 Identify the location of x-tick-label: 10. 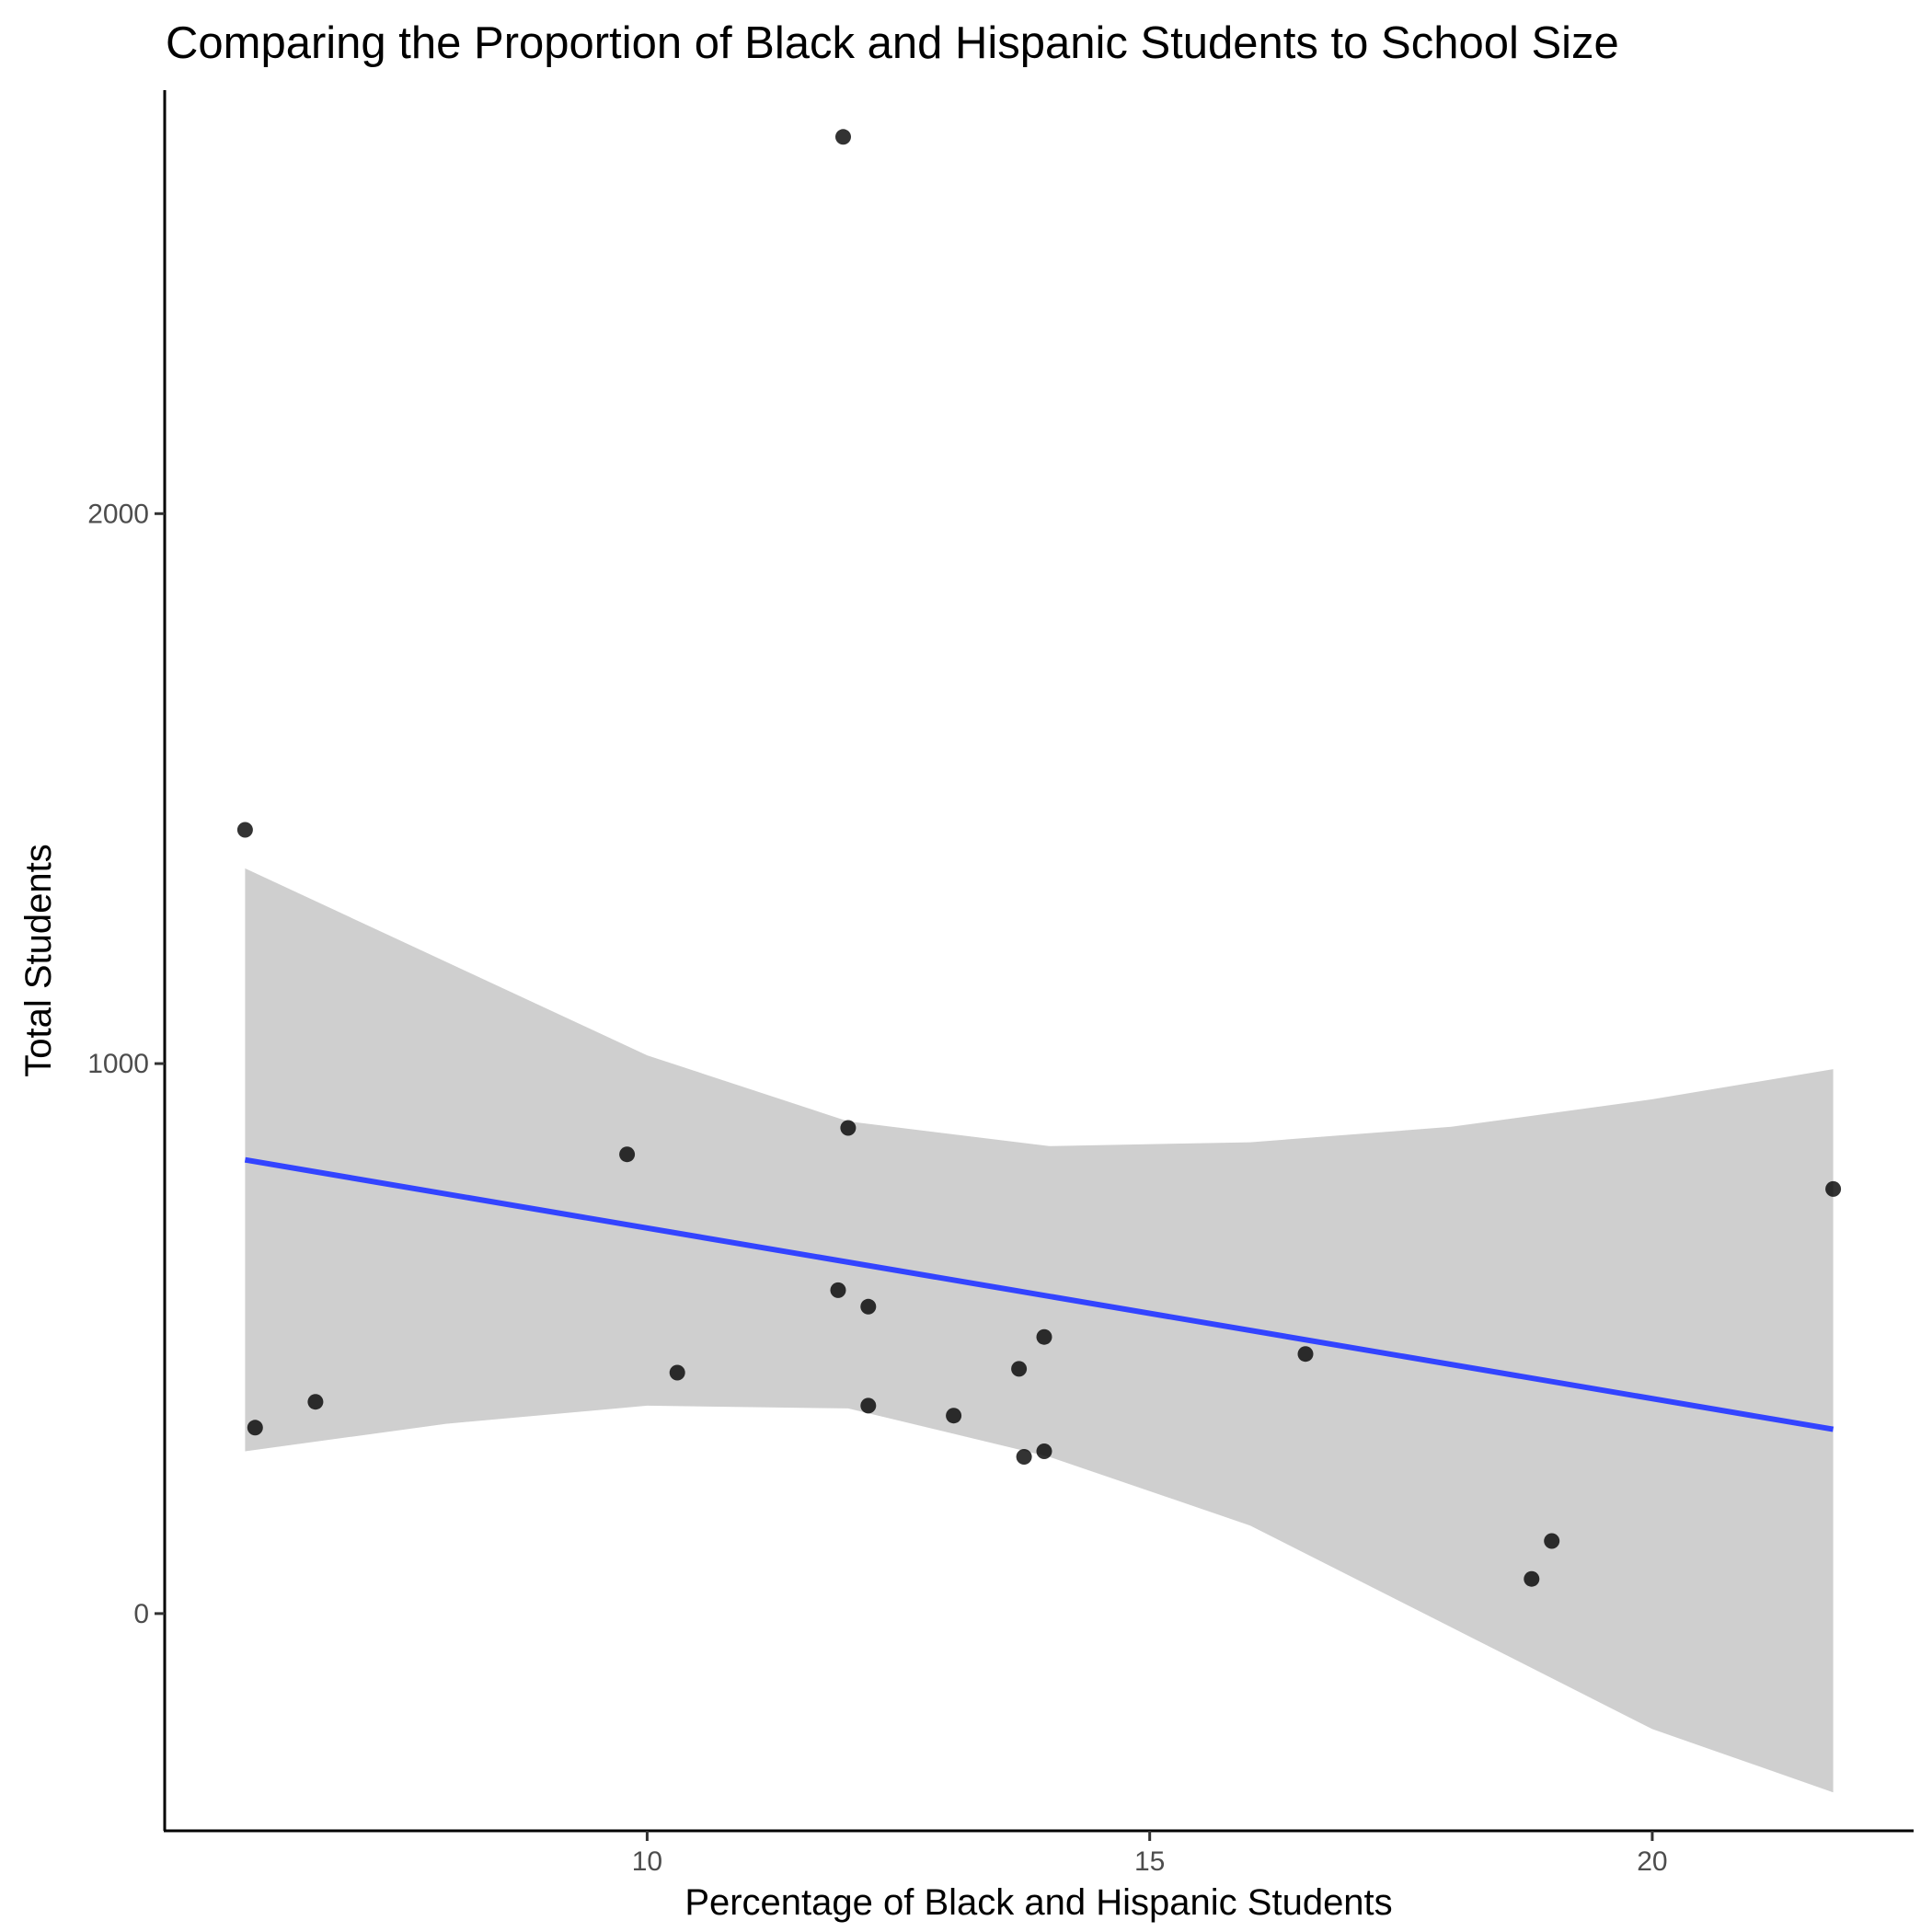
(647, 1861).